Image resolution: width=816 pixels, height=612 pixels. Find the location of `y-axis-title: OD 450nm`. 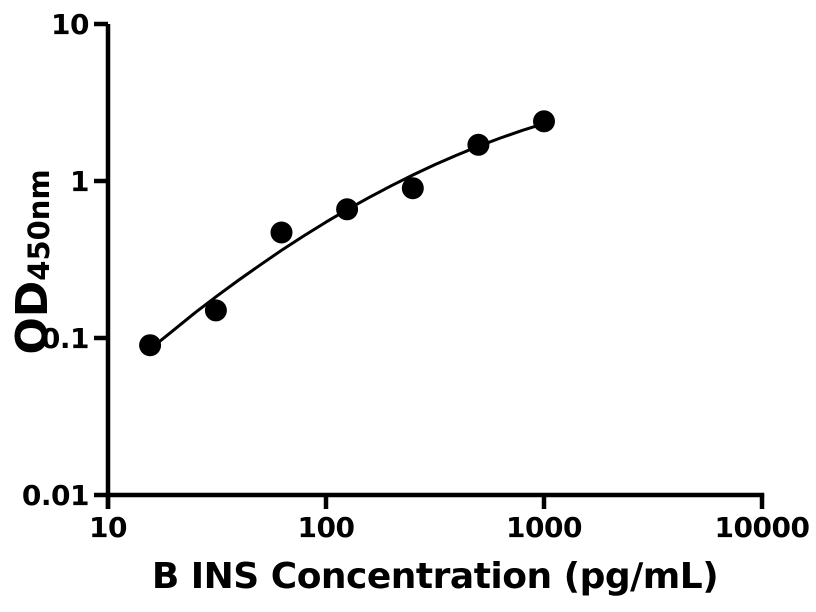

y-axis-title: OD 450nm is located at coordinates (32, 262).